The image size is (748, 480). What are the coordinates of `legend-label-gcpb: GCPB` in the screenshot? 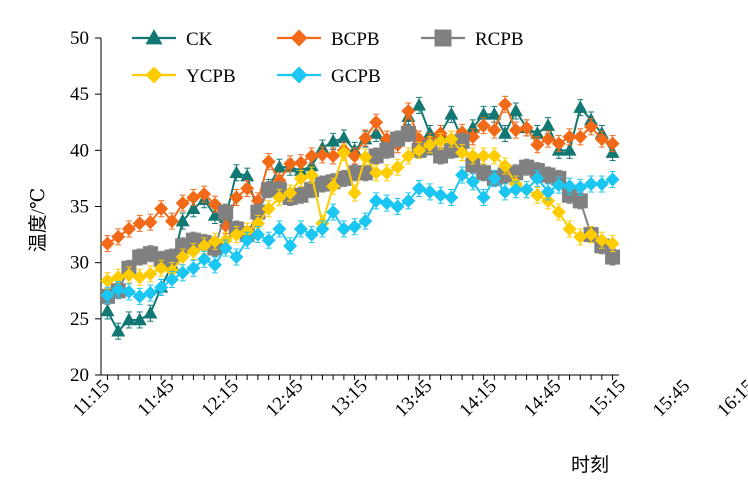 It's located at (356, 76).